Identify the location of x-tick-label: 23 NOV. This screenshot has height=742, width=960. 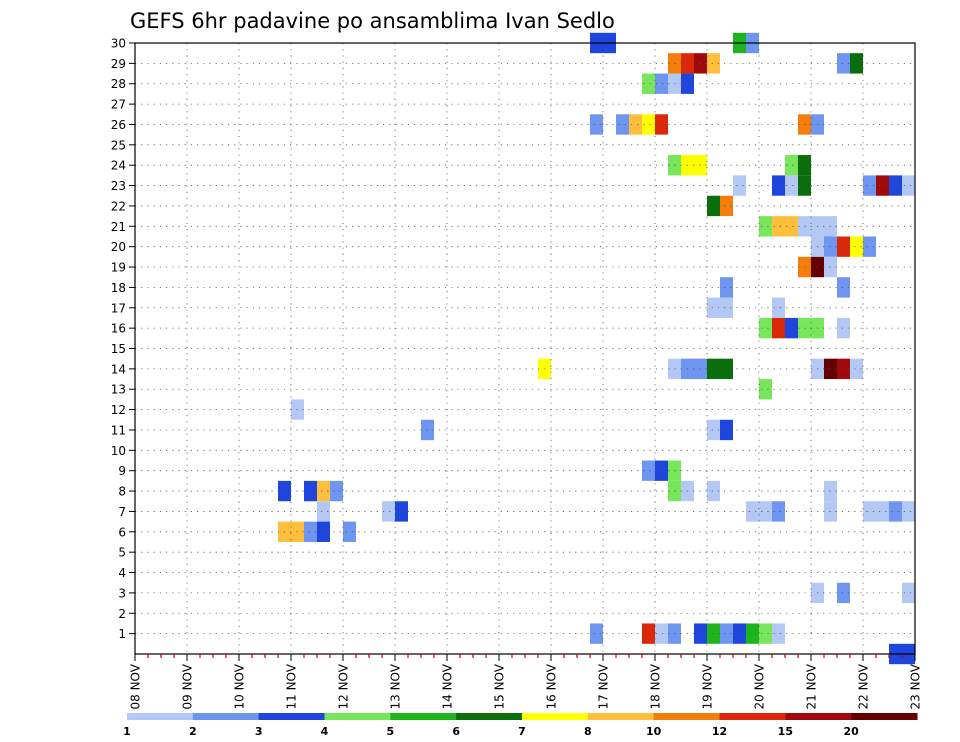
(916, 686).